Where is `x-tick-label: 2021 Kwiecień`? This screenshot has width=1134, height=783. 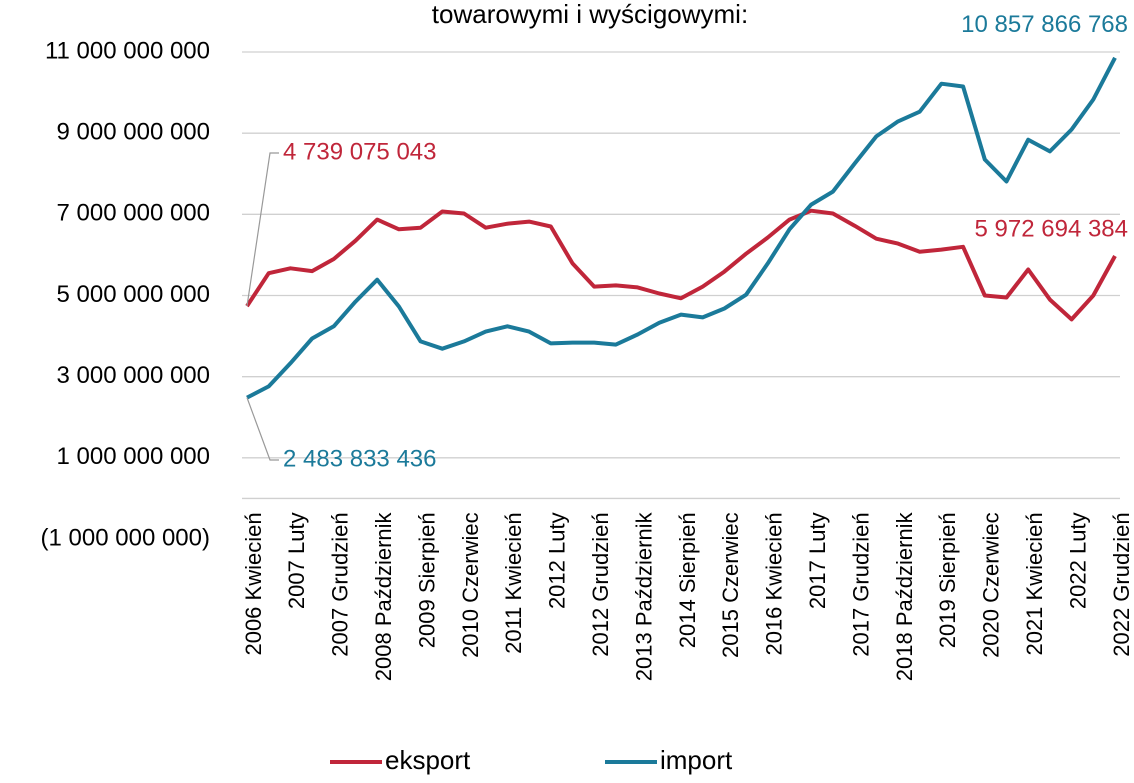 x-tick-label: 2021 Kwiecień is located at coordinates (1034, 583).